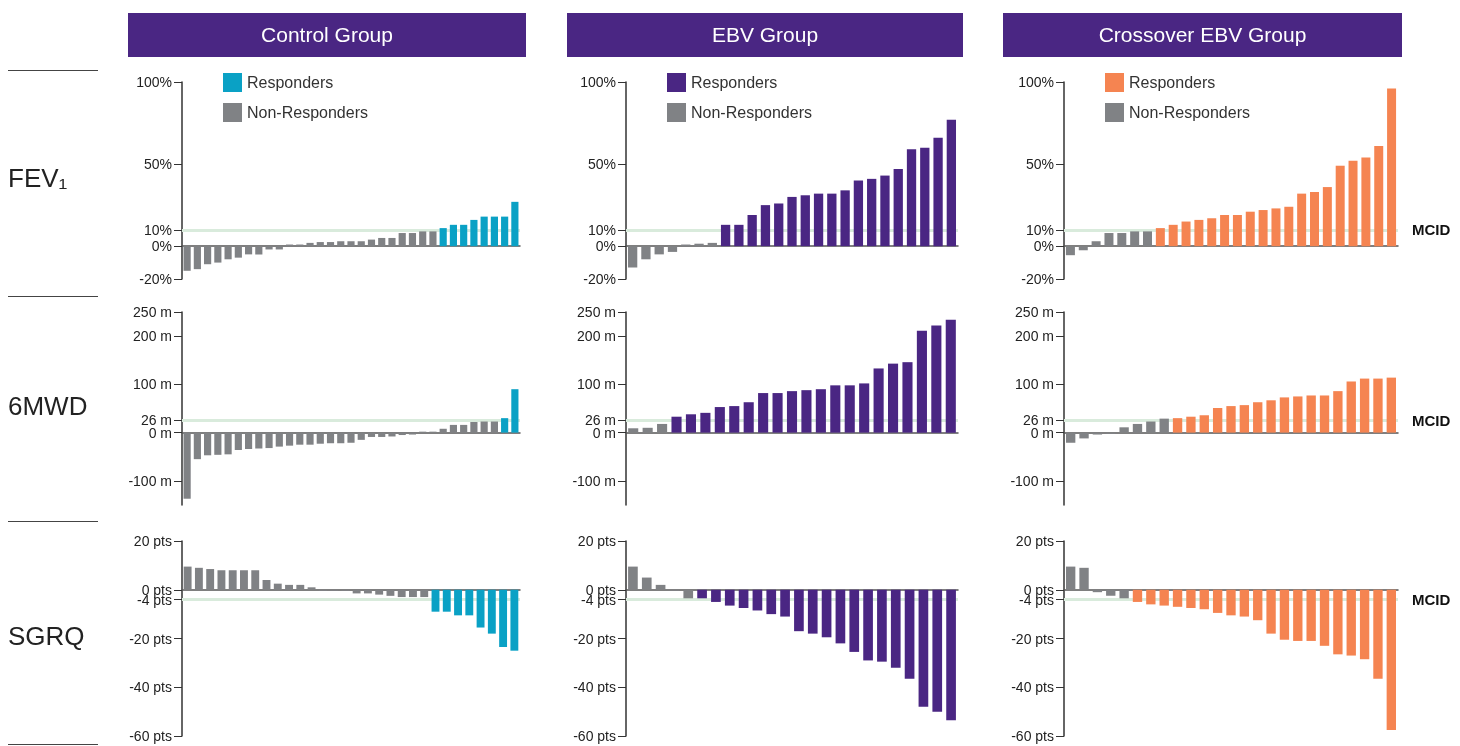  I want to click on chart-title: EBV Group, so click(765, 35).